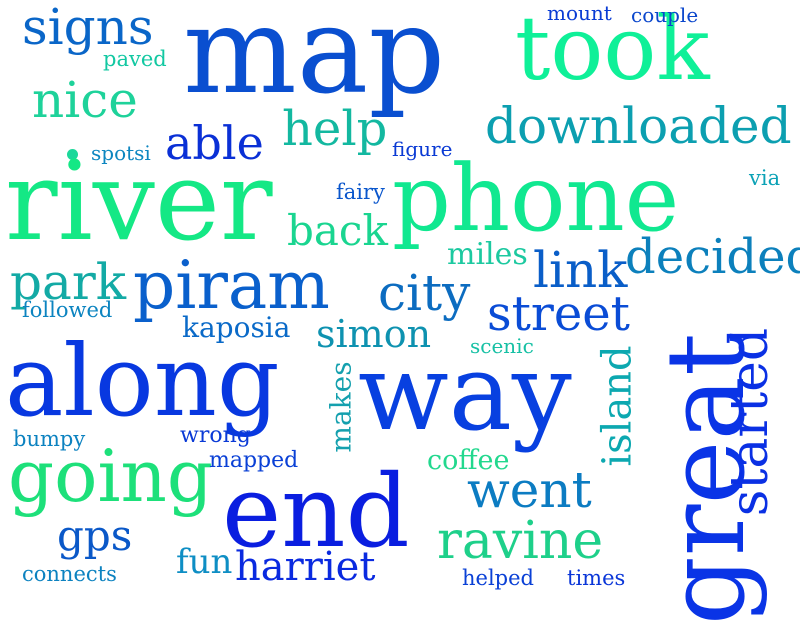 The height and width of the screenshot is (625, 800). Describe the element at coordinates (305, 567) in the screenshot. I see `word-harriet: harriet` at that location.